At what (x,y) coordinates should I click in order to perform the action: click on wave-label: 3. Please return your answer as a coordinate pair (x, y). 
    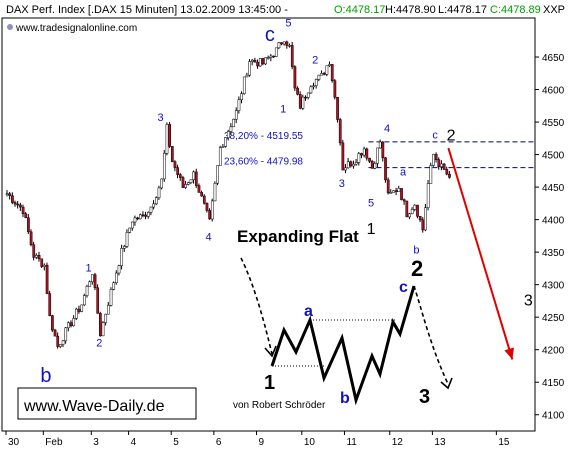
    Looking at the image, I should click on (528, 300).